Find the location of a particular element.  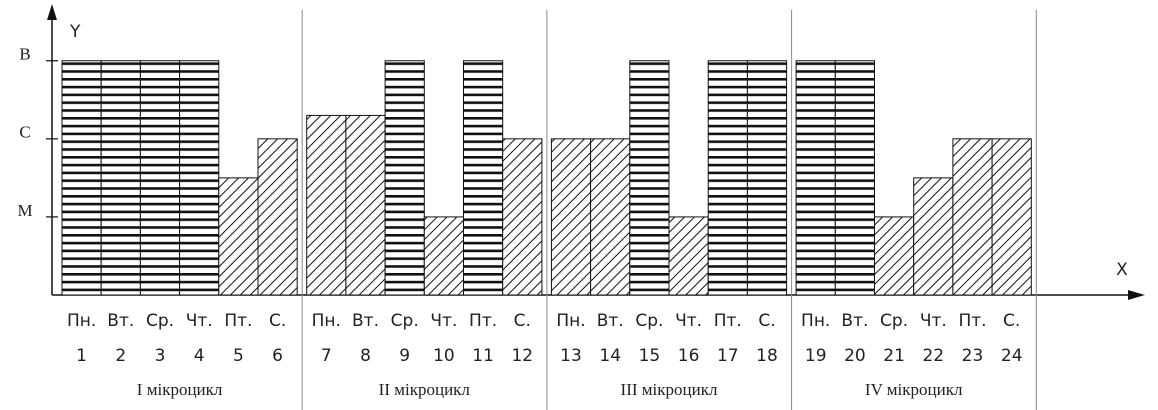

x-tick-label: 6 is located at coordinates (277, 356).